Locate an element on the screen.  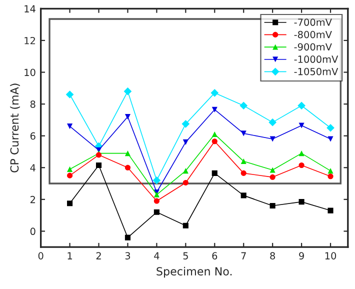
y-tick-label: 2 is located at coordinates (32, 200).